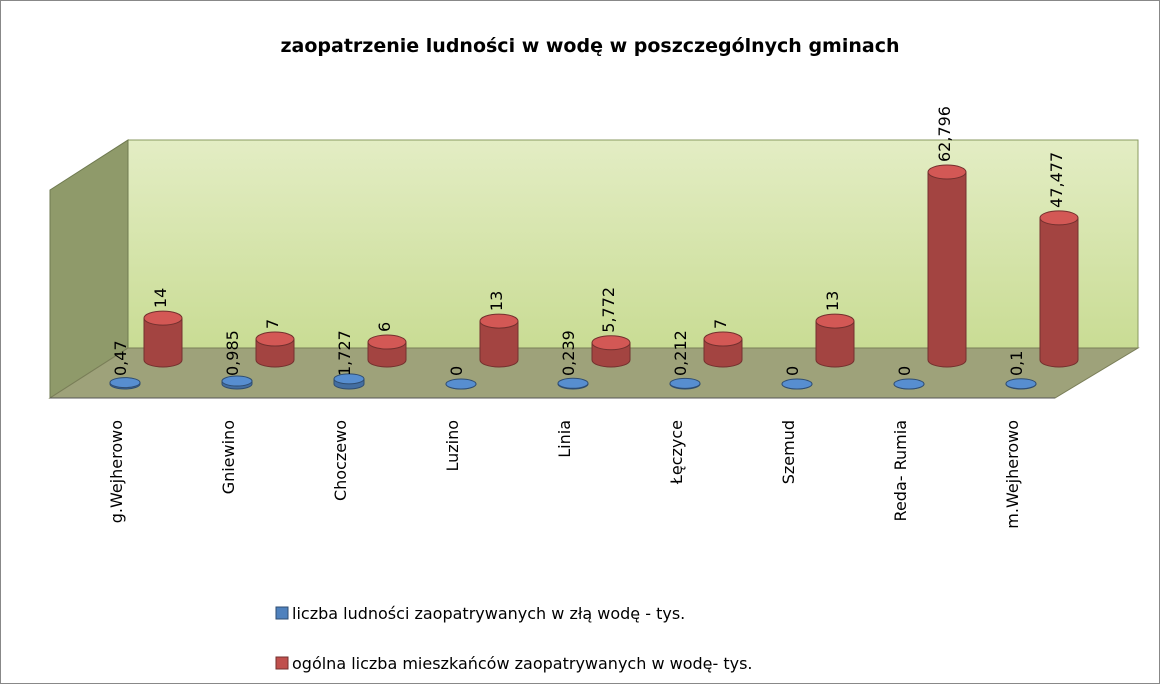 Image resolution: width=1160 pixels, height=684 pixels. What do you see at coordinates (452, 446) in the screenshot?
I see `x-tick-label: Luzino` at bounding box center [452, 446].